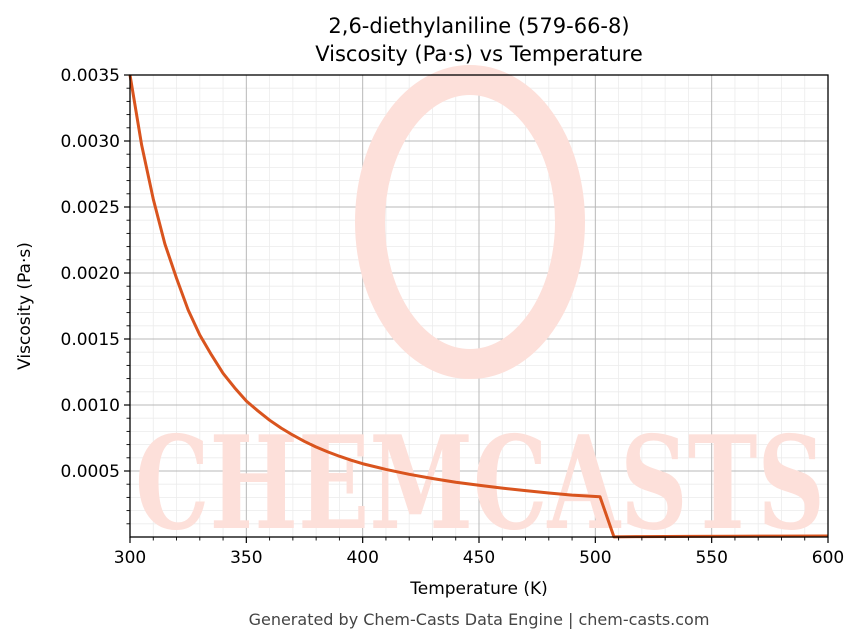 The height and width of the screenshot is (644, 863). What do you see at coordinates (90, 340) in the screenshot?
I see `y-tick-label: 0.0015` at bounding box center [90, 340].